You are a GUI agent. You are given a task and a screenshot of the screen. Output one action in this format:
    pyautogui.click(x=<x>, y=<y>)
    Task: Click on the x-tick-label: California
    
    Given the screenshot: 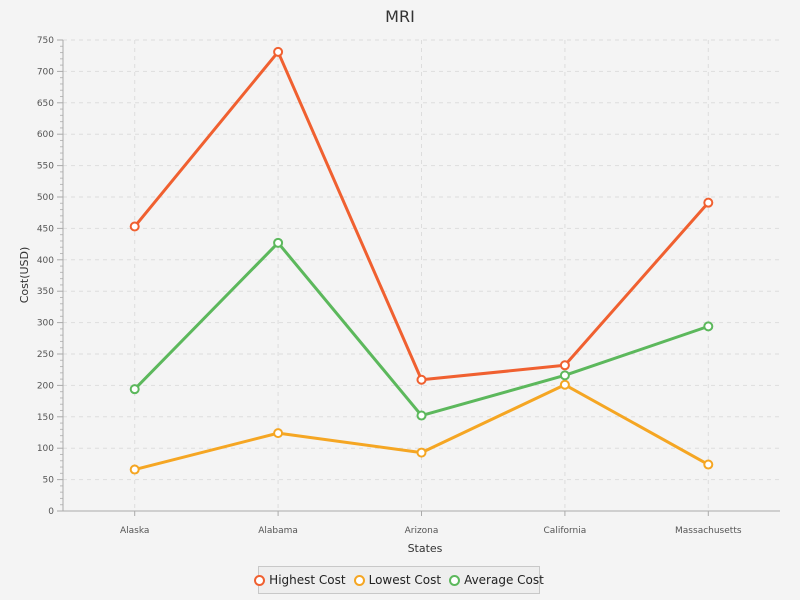 What is the action you would take?
    pyautogui.click(x=565, y=531)
    